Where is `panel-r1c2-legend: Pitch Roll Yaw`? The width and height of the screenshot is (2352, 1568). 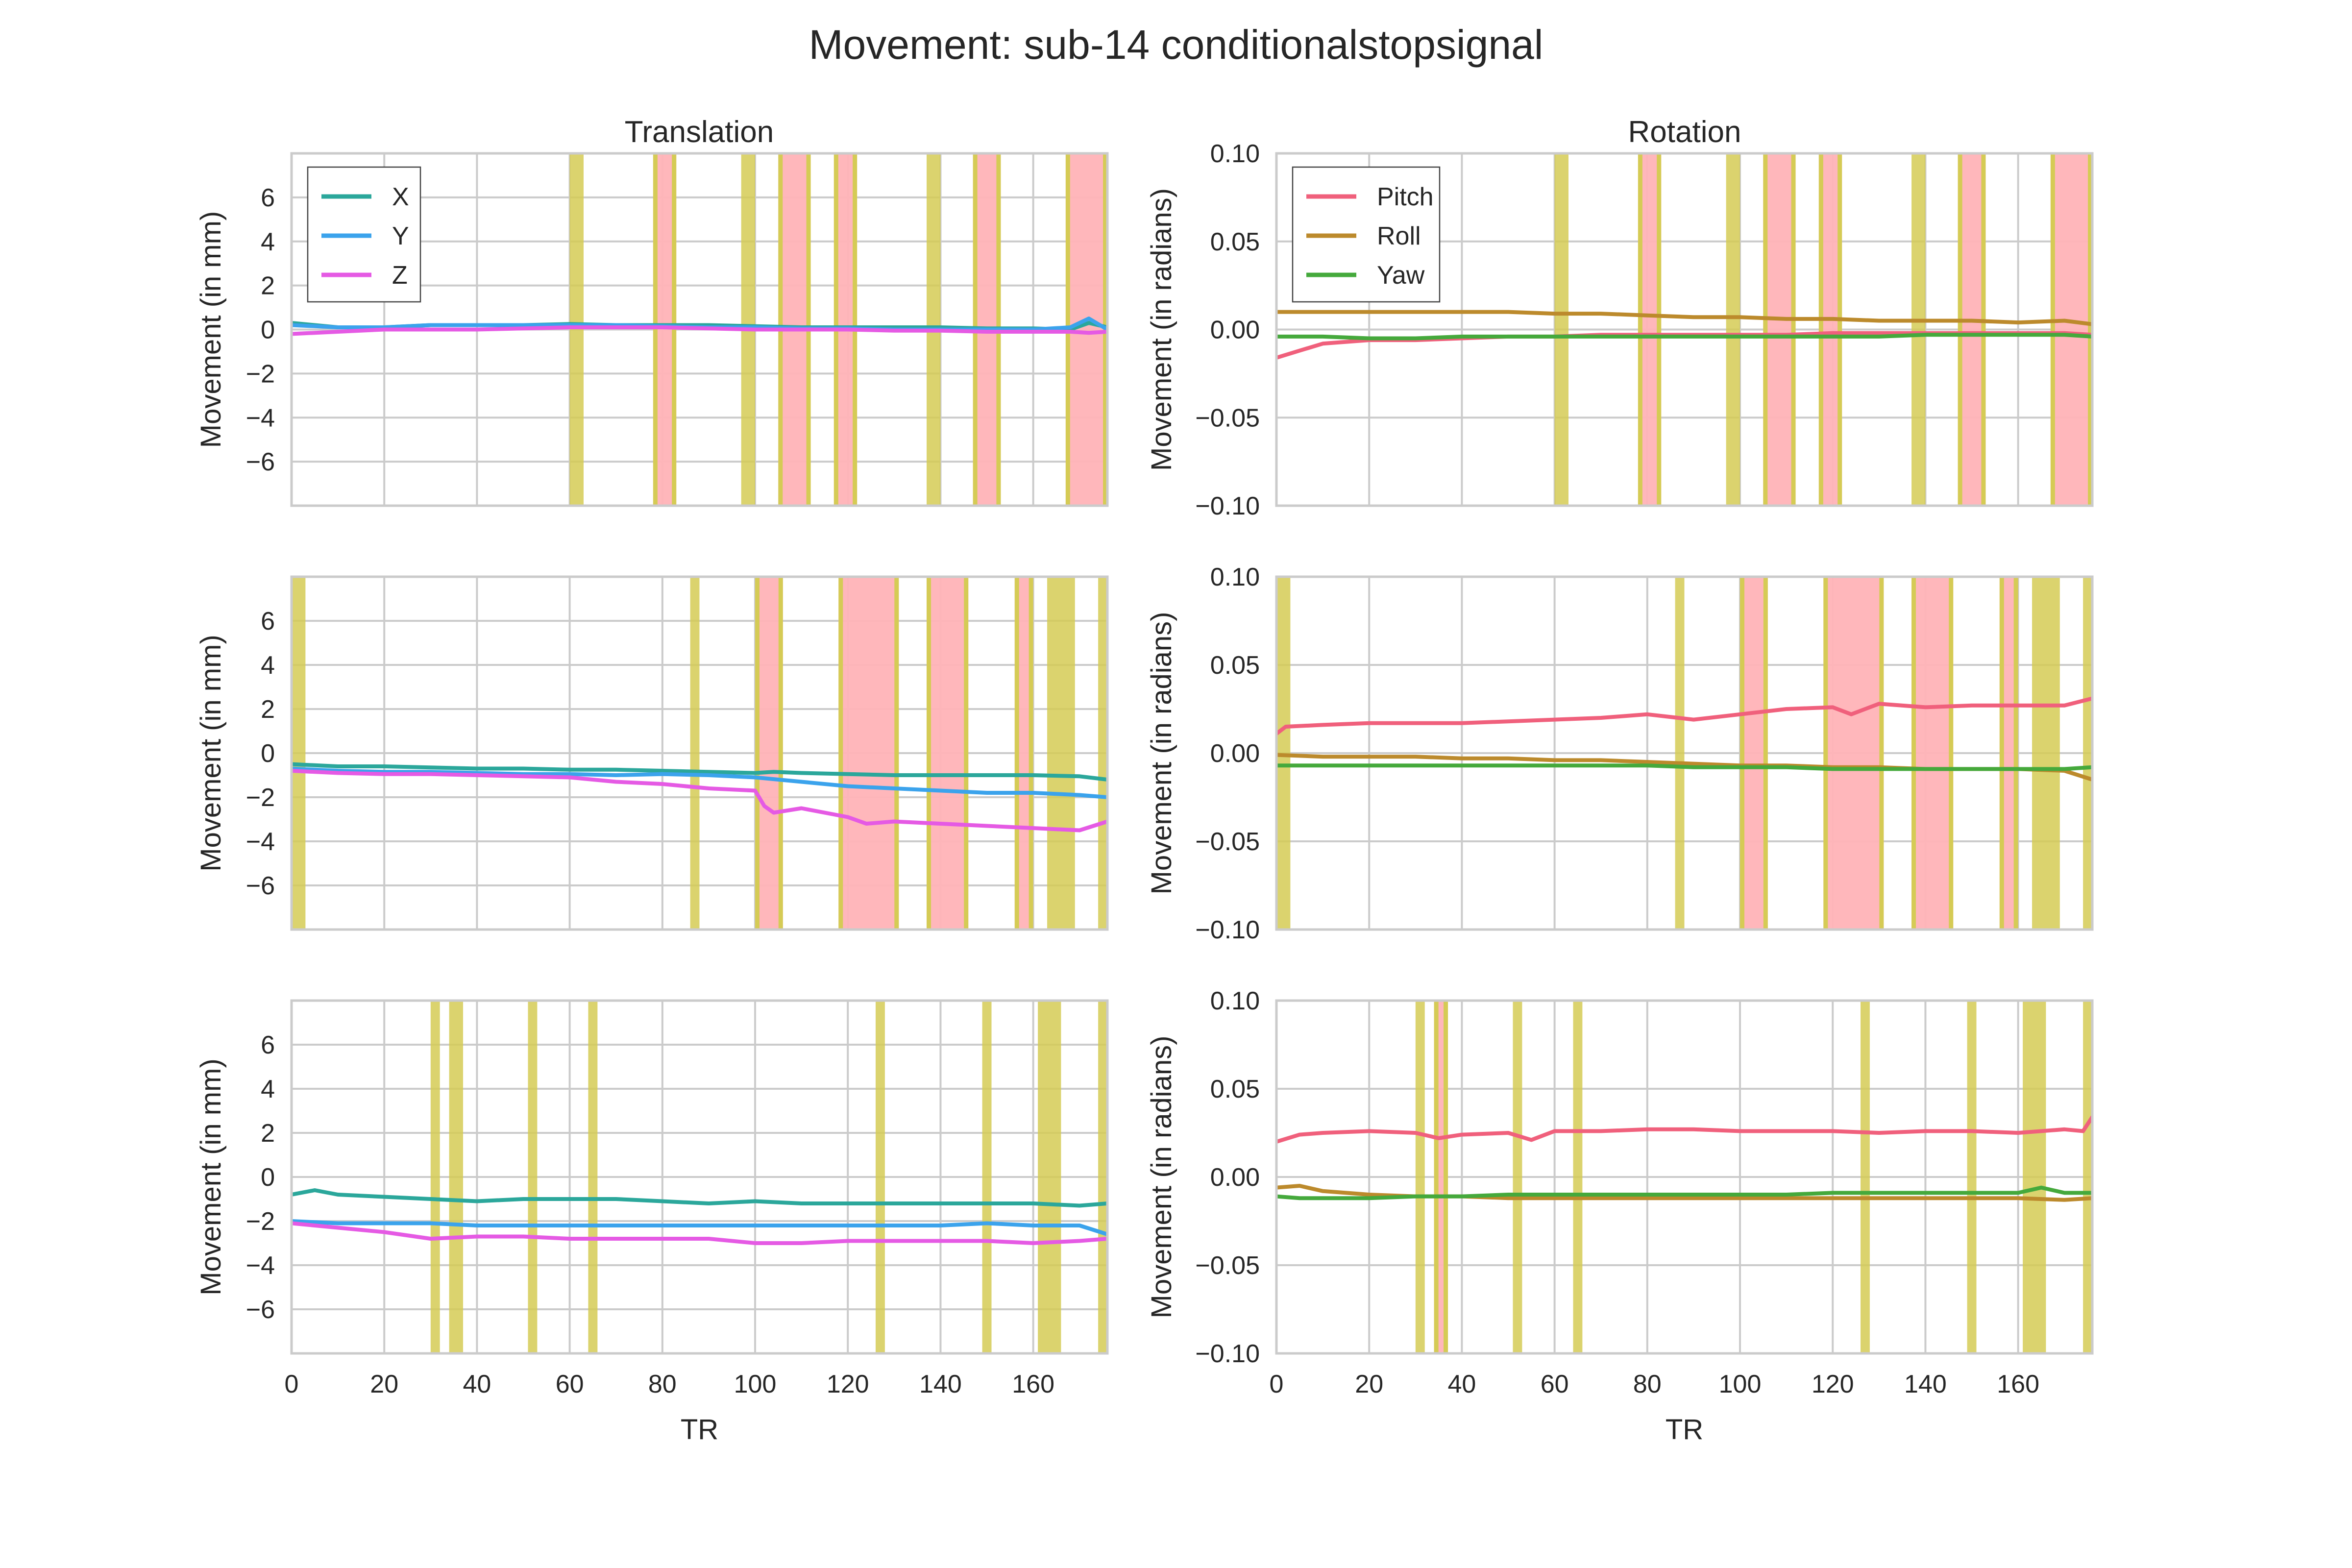
panel-r1c2-legend: Pitch Roll Yaw is located at coordinates (1366, 234).